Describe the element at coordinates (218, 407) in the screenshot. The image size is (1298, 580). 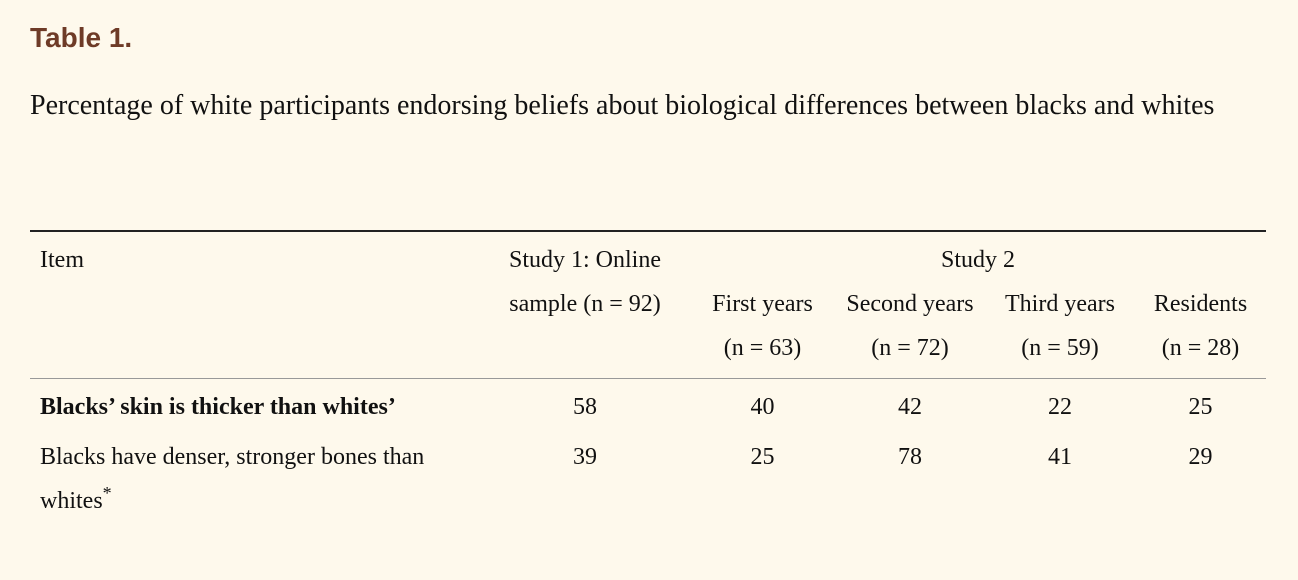
I see `item-text: Blacks’ skin is thicker than whites’` at that location.